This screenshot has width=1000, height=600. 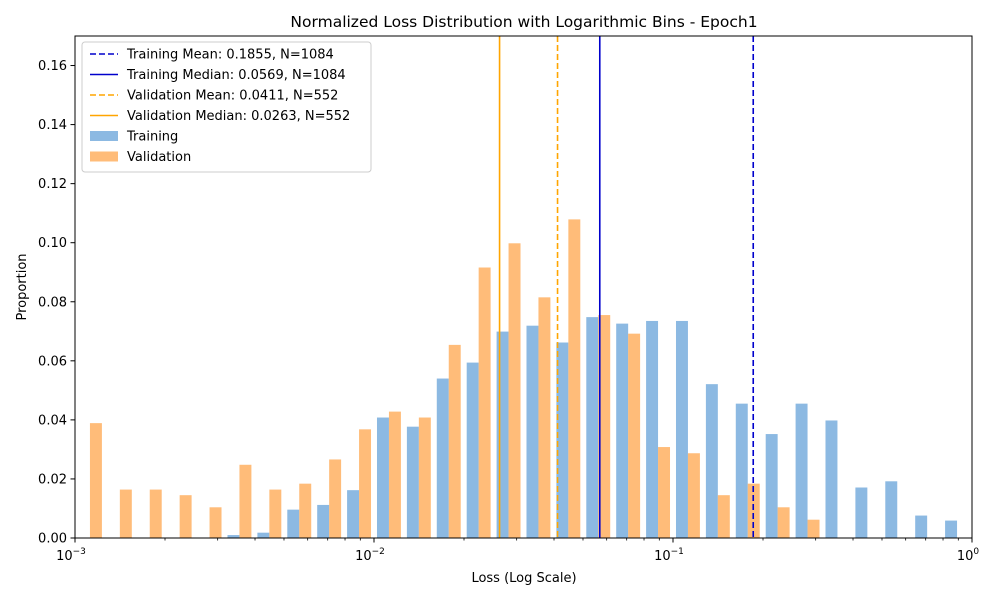 What do you see at coordinates (159, 157) in the screenshot?
I see `legend-label: Validation` at bounding box center [159, 157].